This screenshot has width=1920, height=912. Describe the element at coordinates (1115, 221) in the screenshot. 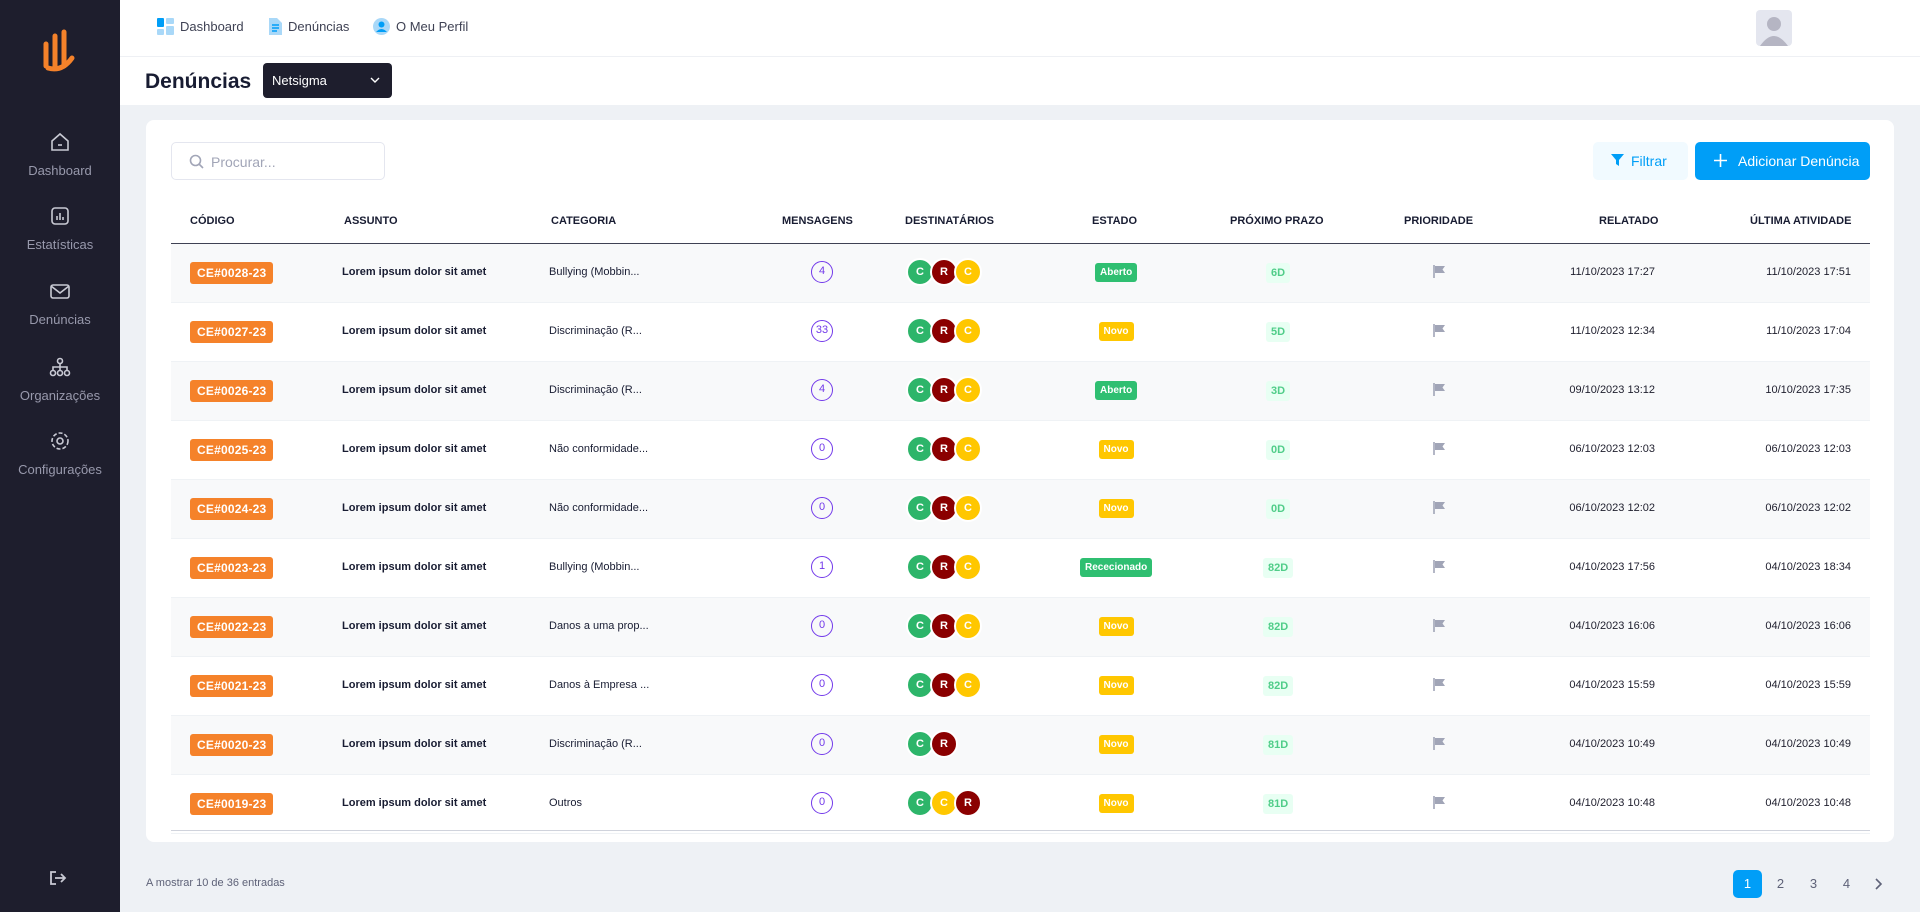

I see `column-header-state: Estado` at that location.